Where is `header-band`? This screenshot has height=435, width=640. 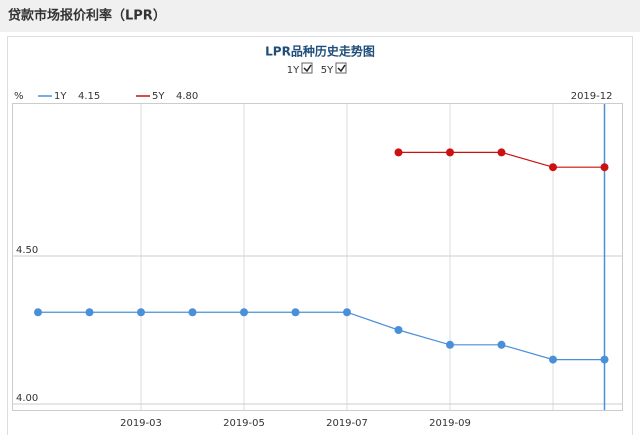 header-band is located at coordinates (320, 16).